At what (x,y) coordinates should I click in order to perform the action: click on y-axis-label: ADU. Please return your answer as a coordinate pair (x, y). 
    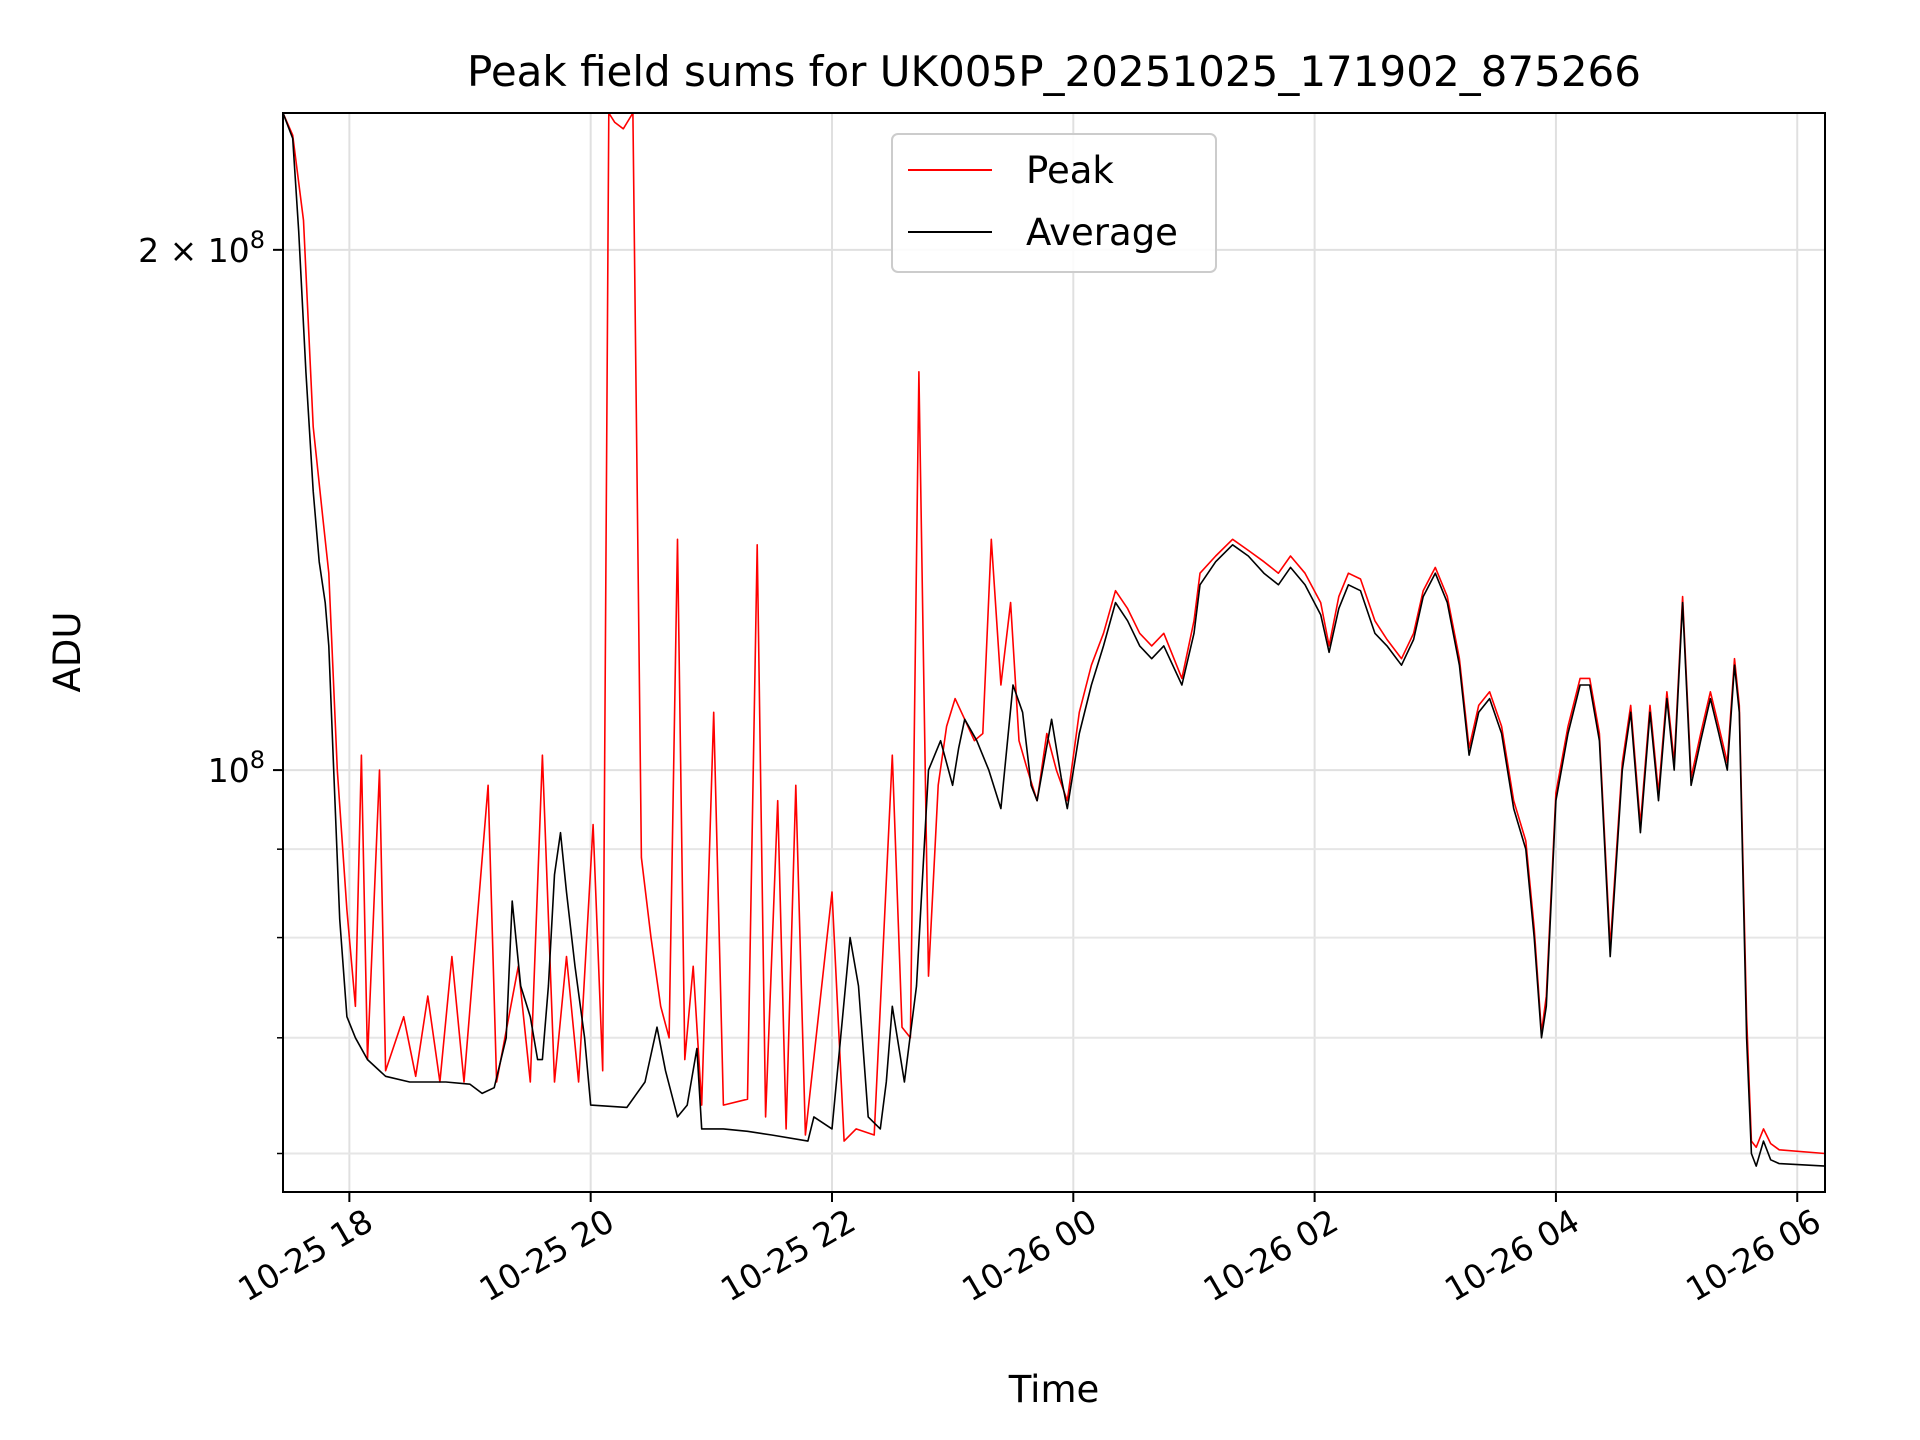
    Looking at the image, I should click on (67, 652).